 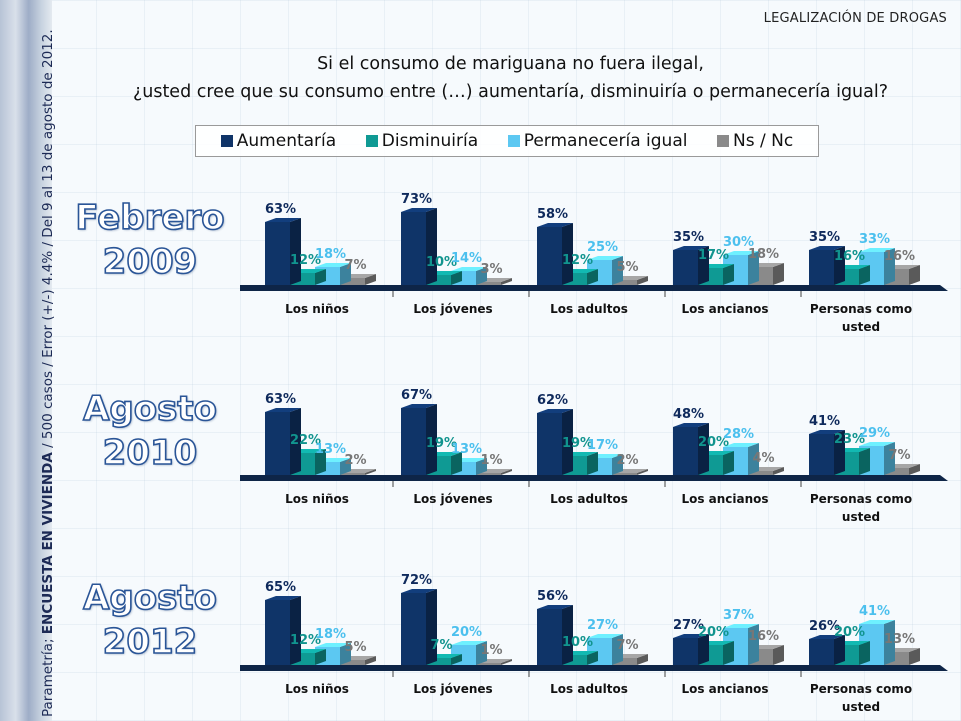 What do you see at coordinates (589, 499) in the screenshot?
I see `category-label: Los adultos` at bounding box center [589, 499].